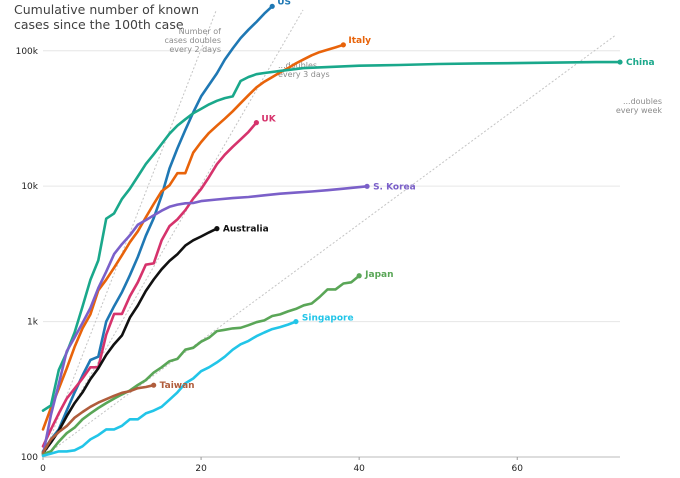 The width and height of the screenshot is (680, 478). I want to click on series-label: UK, so click(268, 120).